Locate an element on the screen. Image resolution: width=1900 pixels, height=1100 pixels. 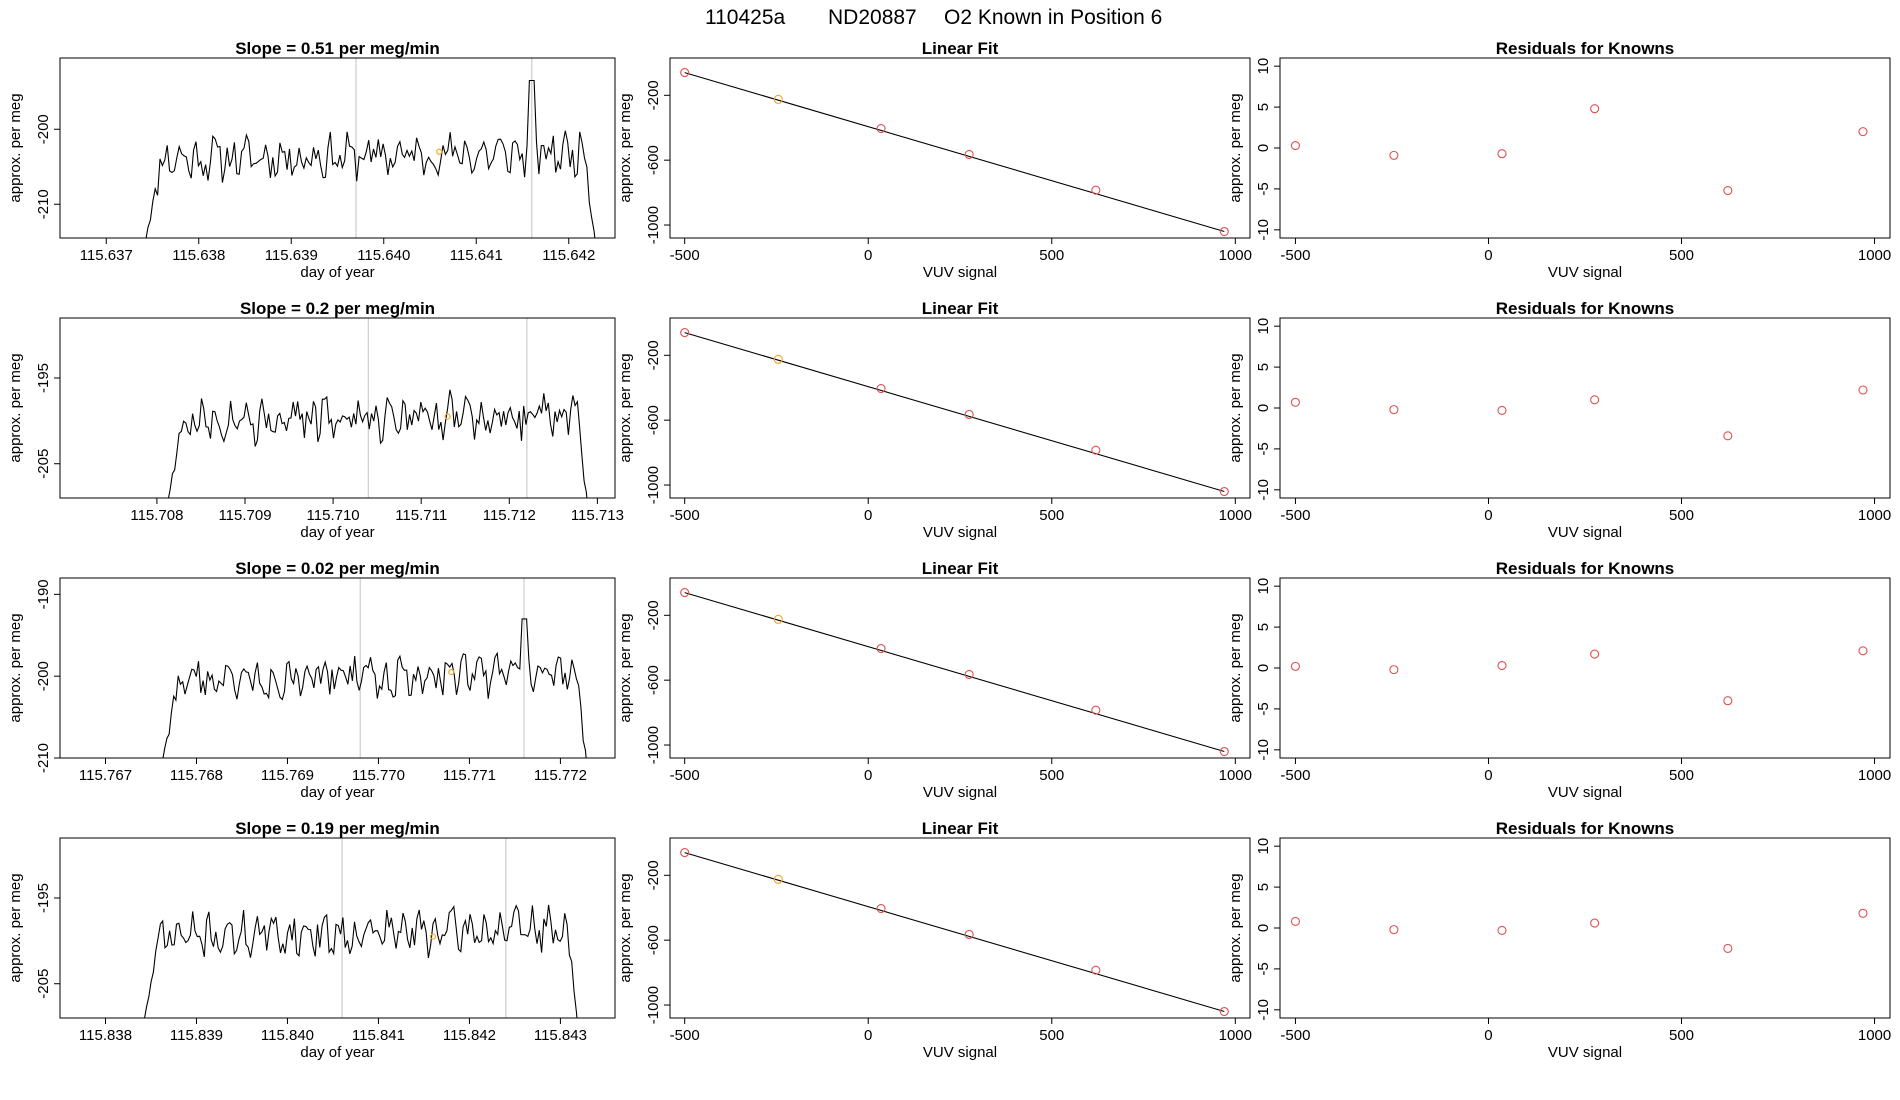
main-title-run: 110425a is located at coordinates (745, 17).